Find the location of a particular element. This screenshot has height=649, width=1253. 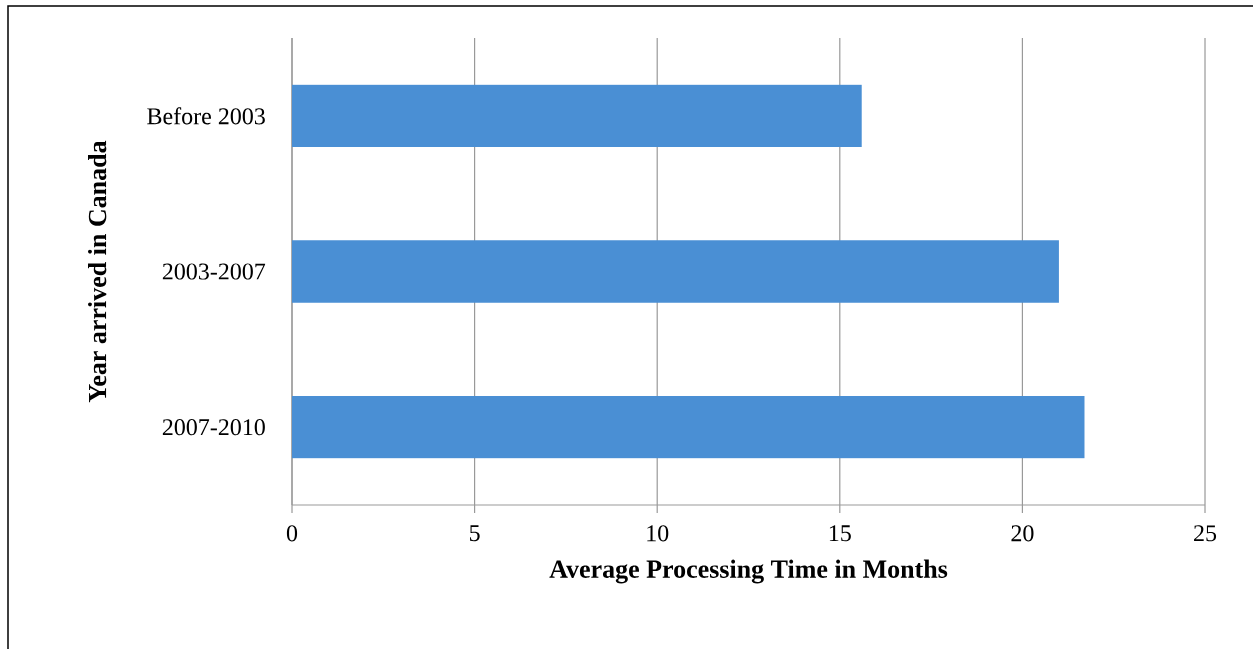

y-tick-label: Before 2003 is located at coordinates (206, 116).